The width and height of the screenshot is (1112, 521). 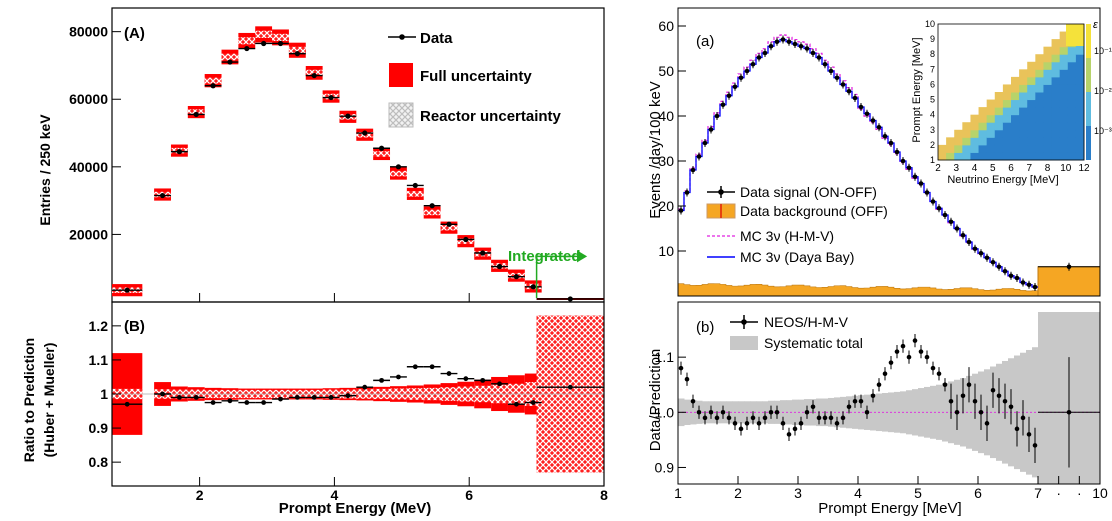 I want to click on inset-xtick-label: 3, so click(x=956, y=168).